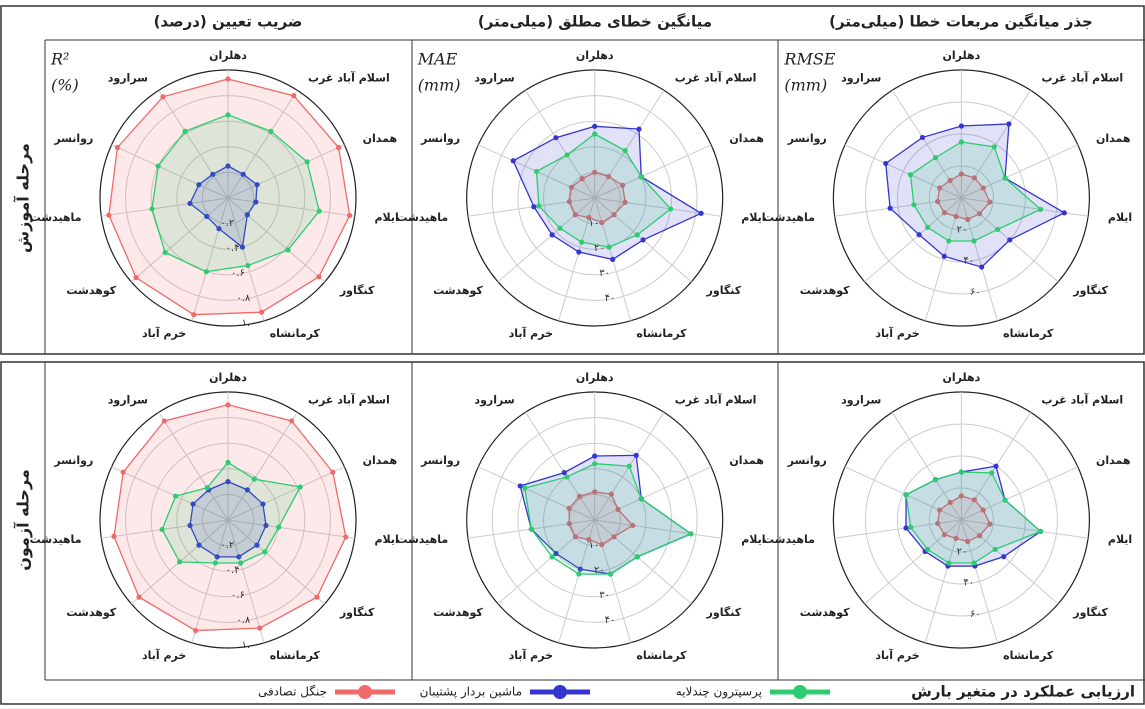  What do you see at coordinates (243, 298) in the screenshot?
I see `r-tick-label: ۰.۸` at bounding box center [243, 298].